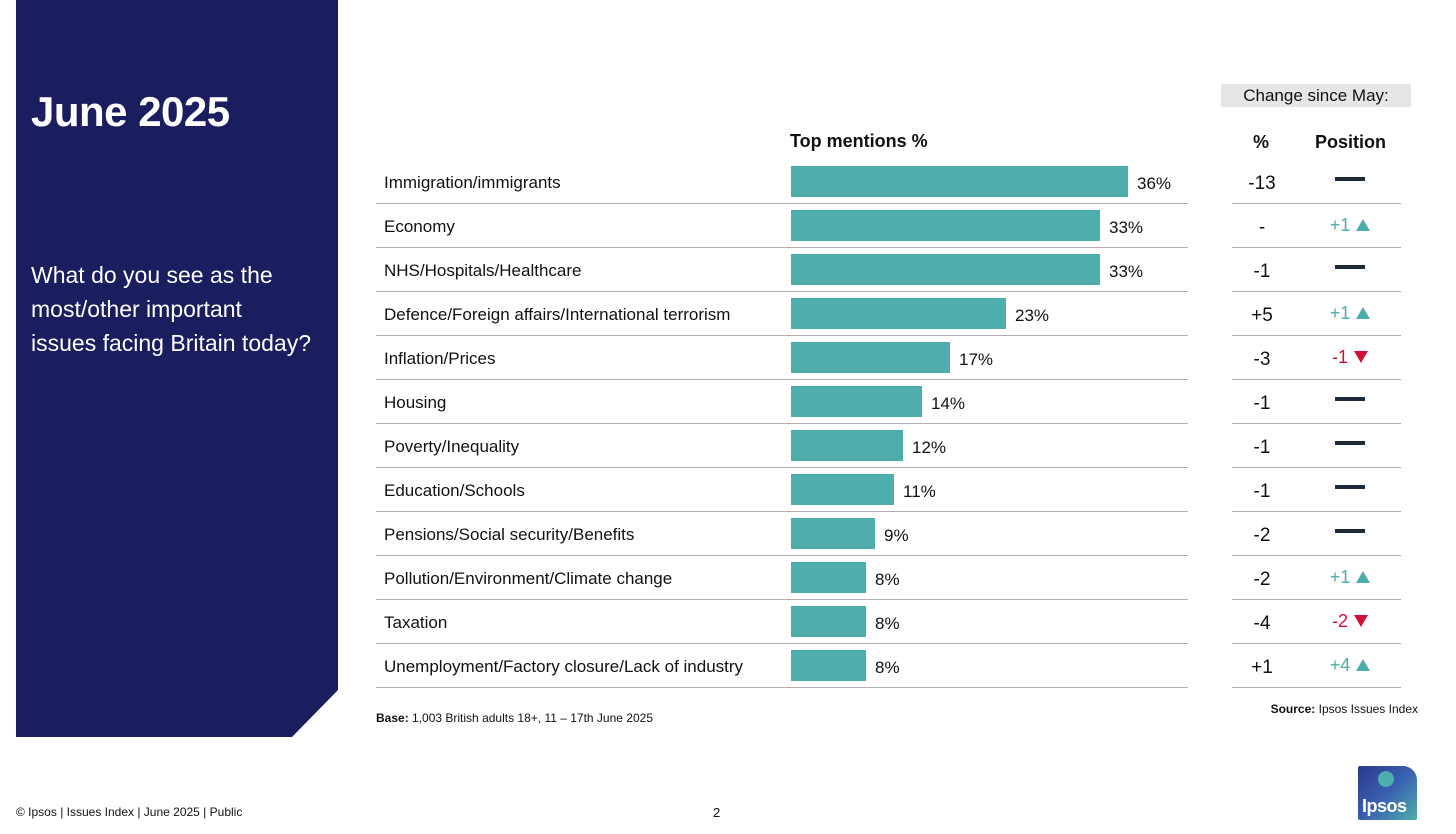 This screenshot has height=834, width=1456. I want to click on position-change: -2, so click(1350, 621).